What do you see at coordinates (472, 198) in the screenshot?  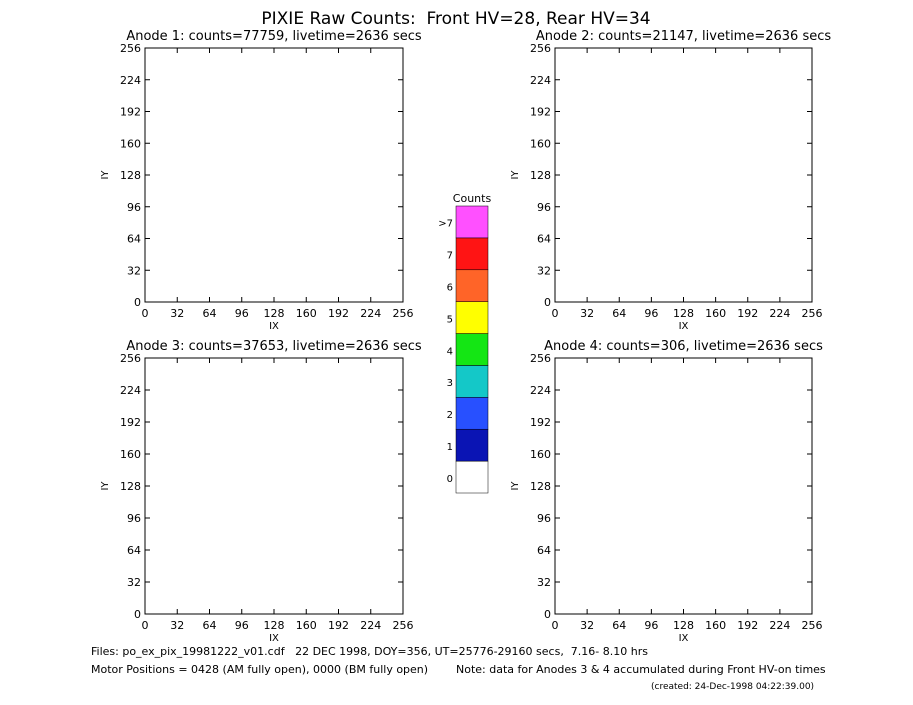 I see `colorbar-title: Counts` at bounding box center [472, 198].